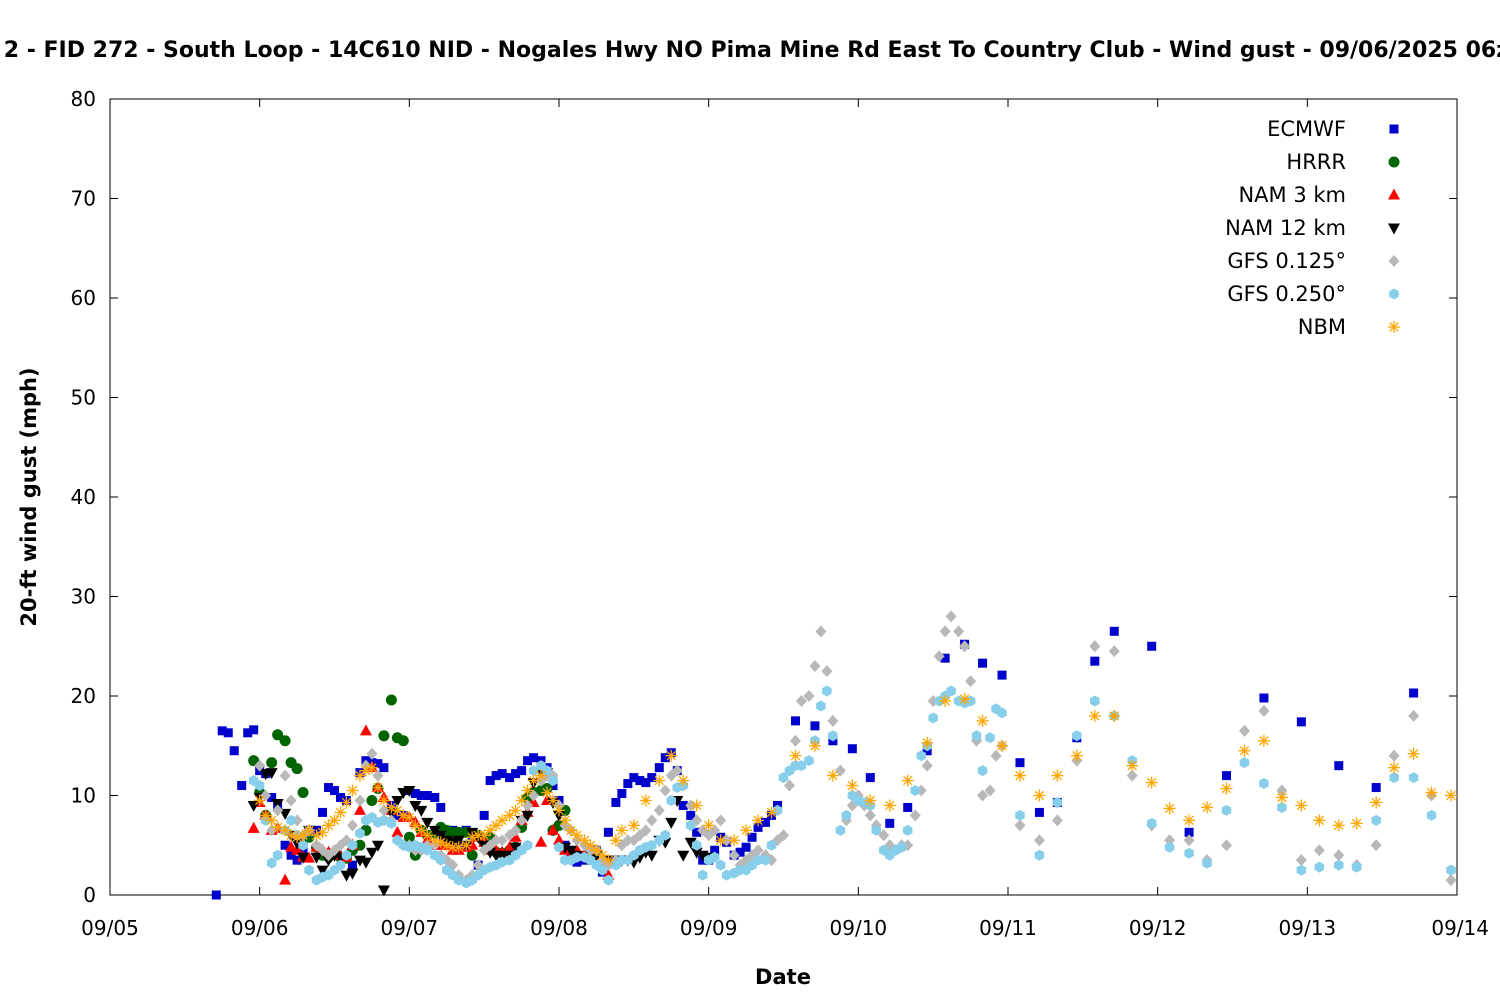  Describe the element at coordinates (83, 398) in the screenshot. I see `y-tick-label: 50` at that location.